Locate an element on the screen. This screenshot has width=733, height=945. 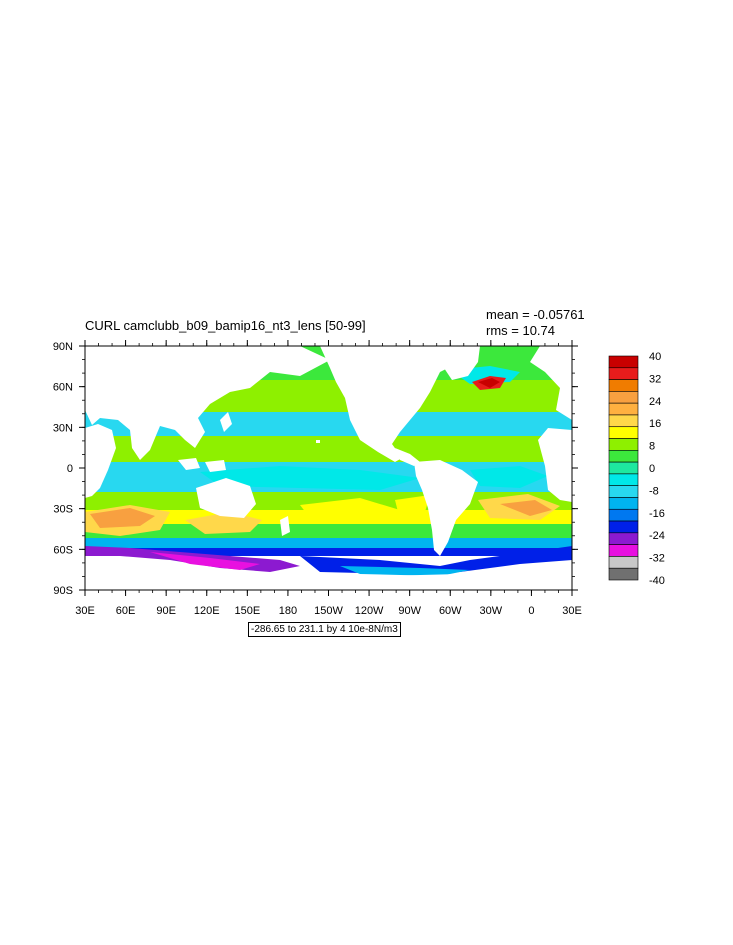
mean-value: mean = -0.05761 is located at coordinates (535, 314).